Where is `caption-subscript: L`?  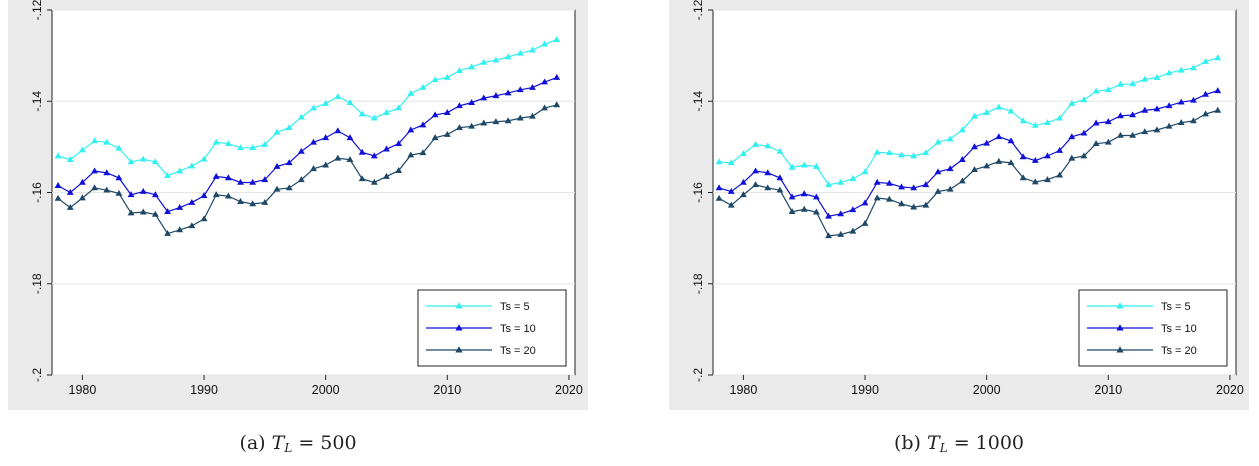
caption-subscript: L is located at coordinates (288, 448).